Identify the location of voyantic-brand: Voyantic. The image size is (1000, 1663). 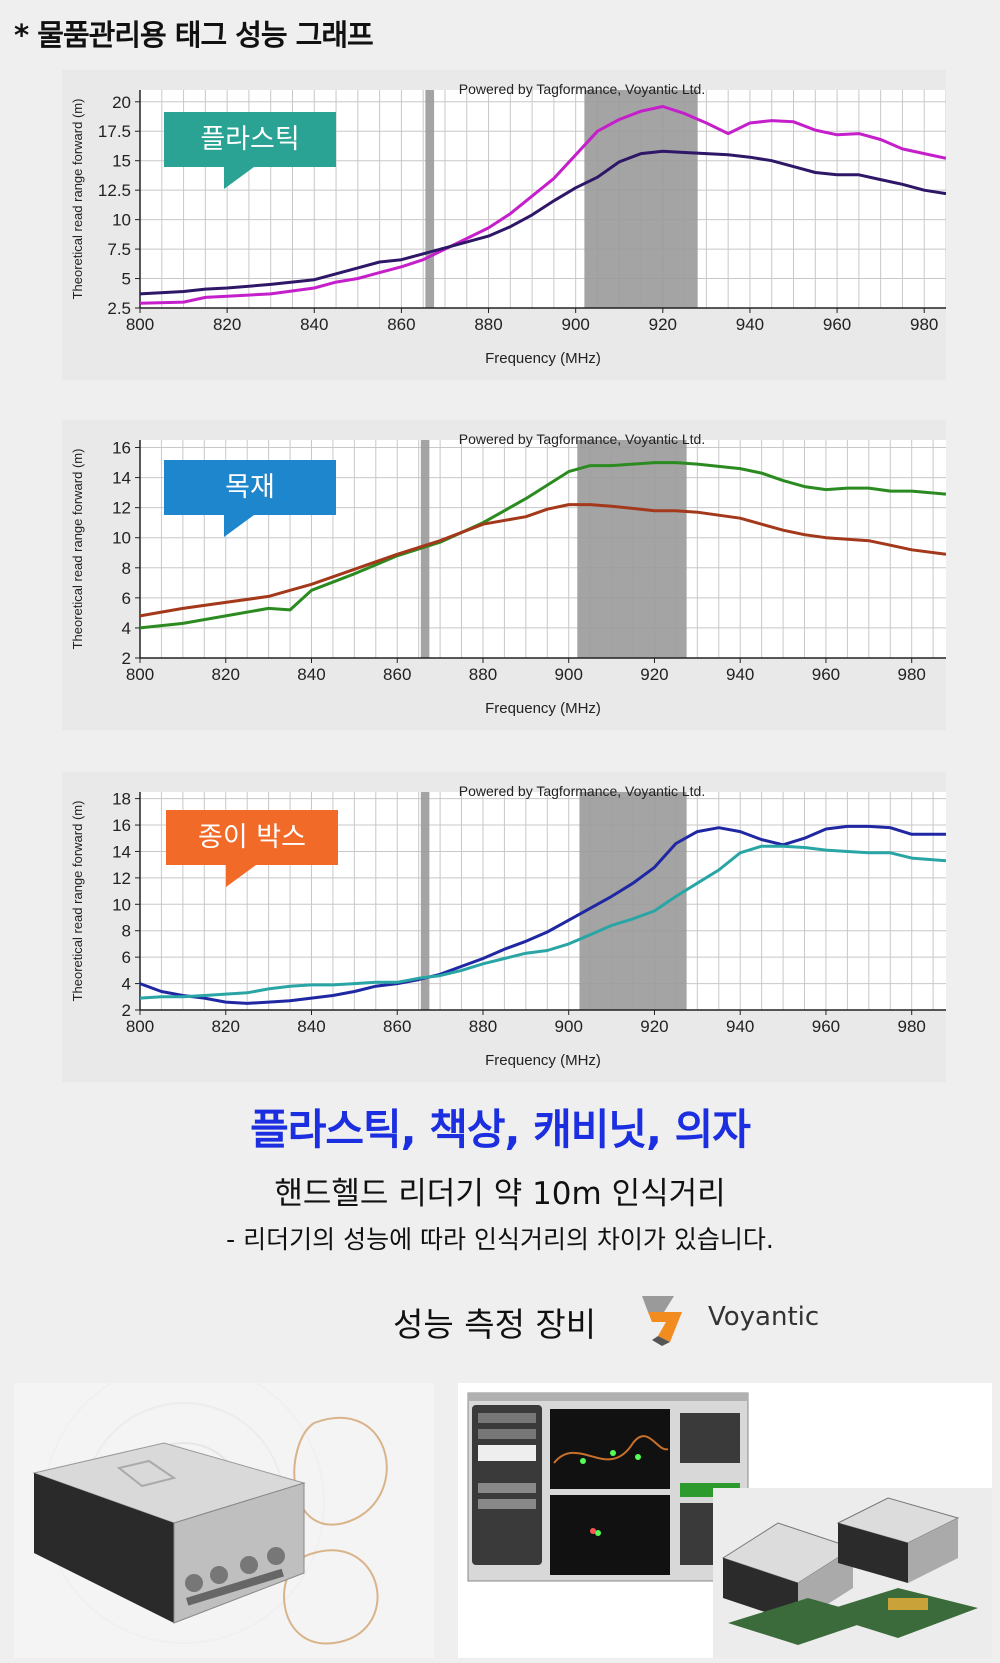
(764, 1317).